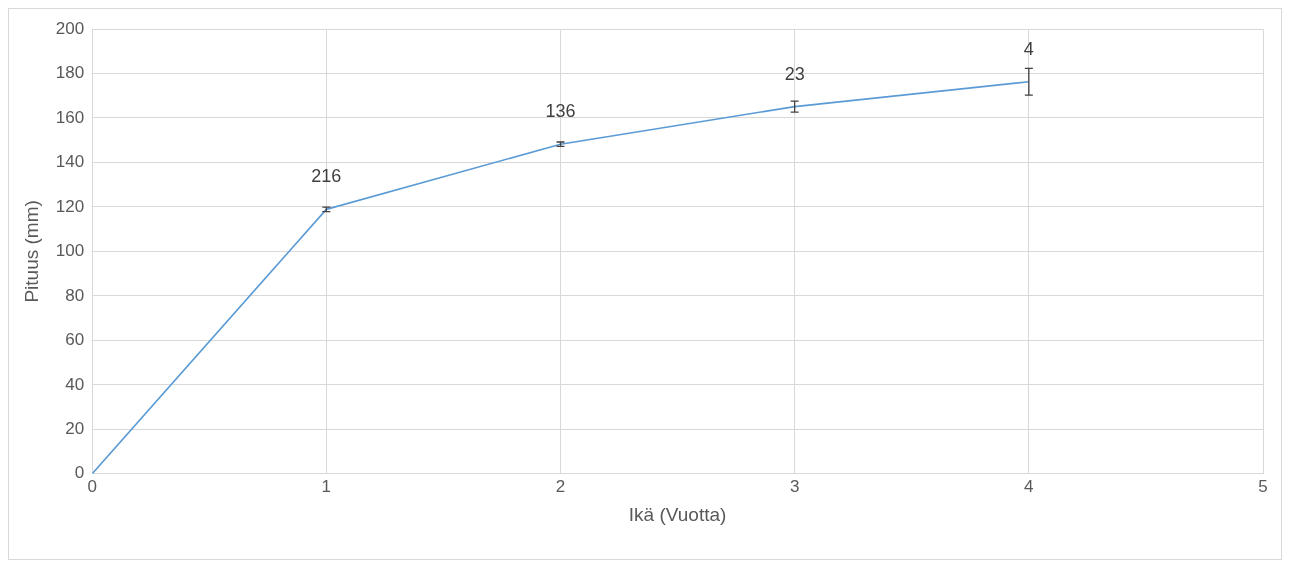 The height and width of the screenshot is (568, 1290). I want to click on x-tick-label: 4, so click(1029, 486).